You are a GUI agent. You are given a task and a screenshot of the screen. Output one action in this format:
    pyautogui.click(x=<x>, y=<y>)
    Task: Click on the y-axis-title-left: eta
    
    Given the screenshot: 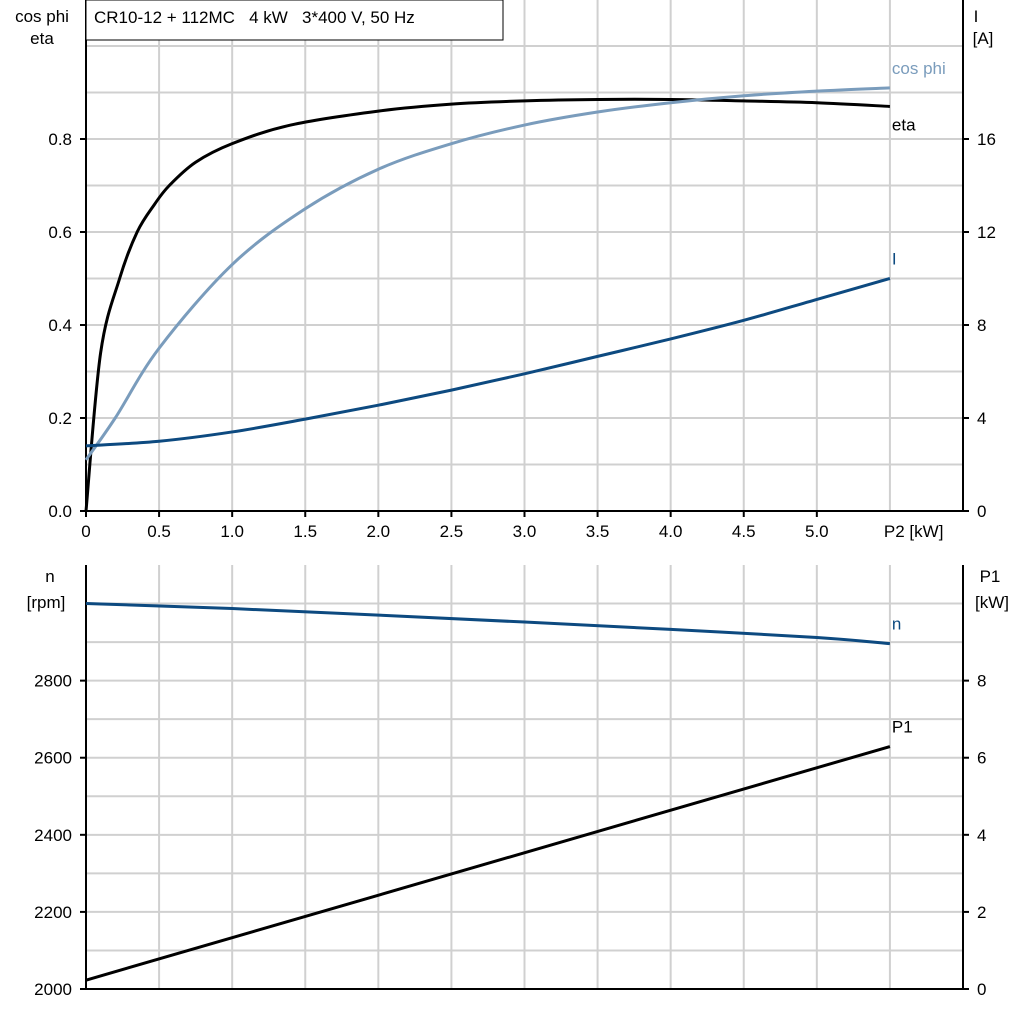 What is the action you would take?
    pyautogui.click(x=42, y=38)
    